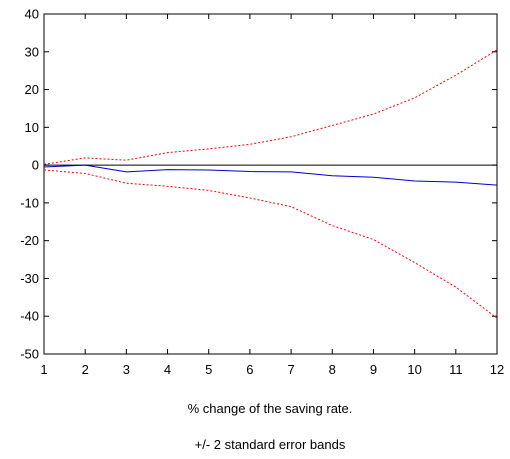 The width and height of the screenshot is (510, 459). I want to click on y-tick-label: 30, so click(32, 51).